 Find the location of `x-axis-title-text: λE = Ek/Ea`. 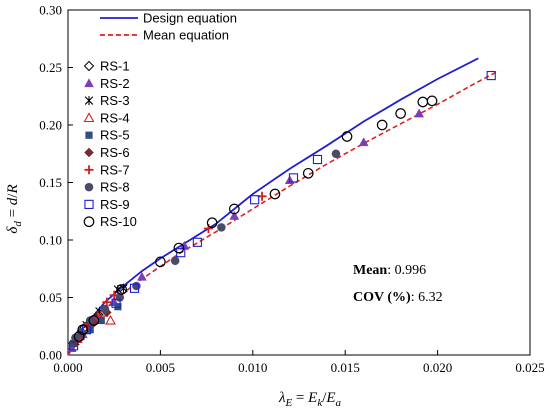

x-axis-title-text: λE = Ek/Ea is located at coordinates (310, 399).